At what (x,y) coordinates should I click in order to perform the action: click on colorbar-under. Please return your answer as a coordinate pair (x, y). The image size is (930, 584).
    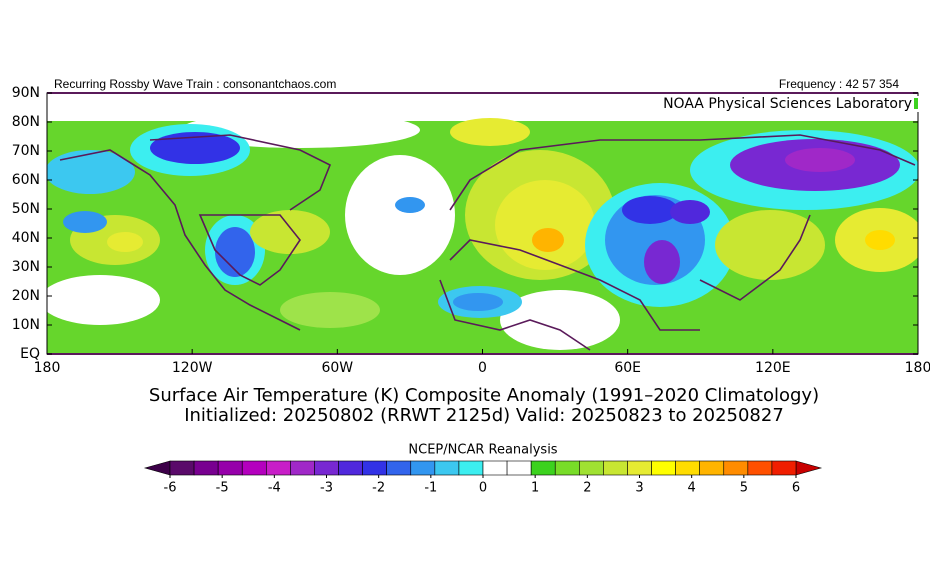
    Looking at the image, I should click on (157, 468).